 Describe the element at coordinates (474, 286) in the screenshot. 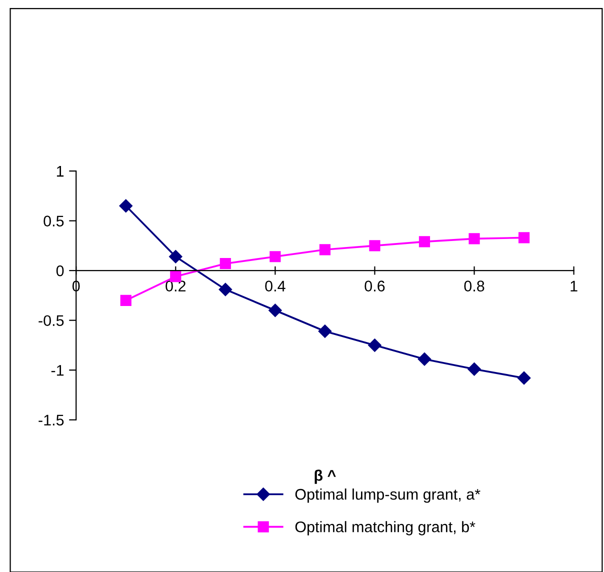

I see `x-tick-label: 0.8` at that location.